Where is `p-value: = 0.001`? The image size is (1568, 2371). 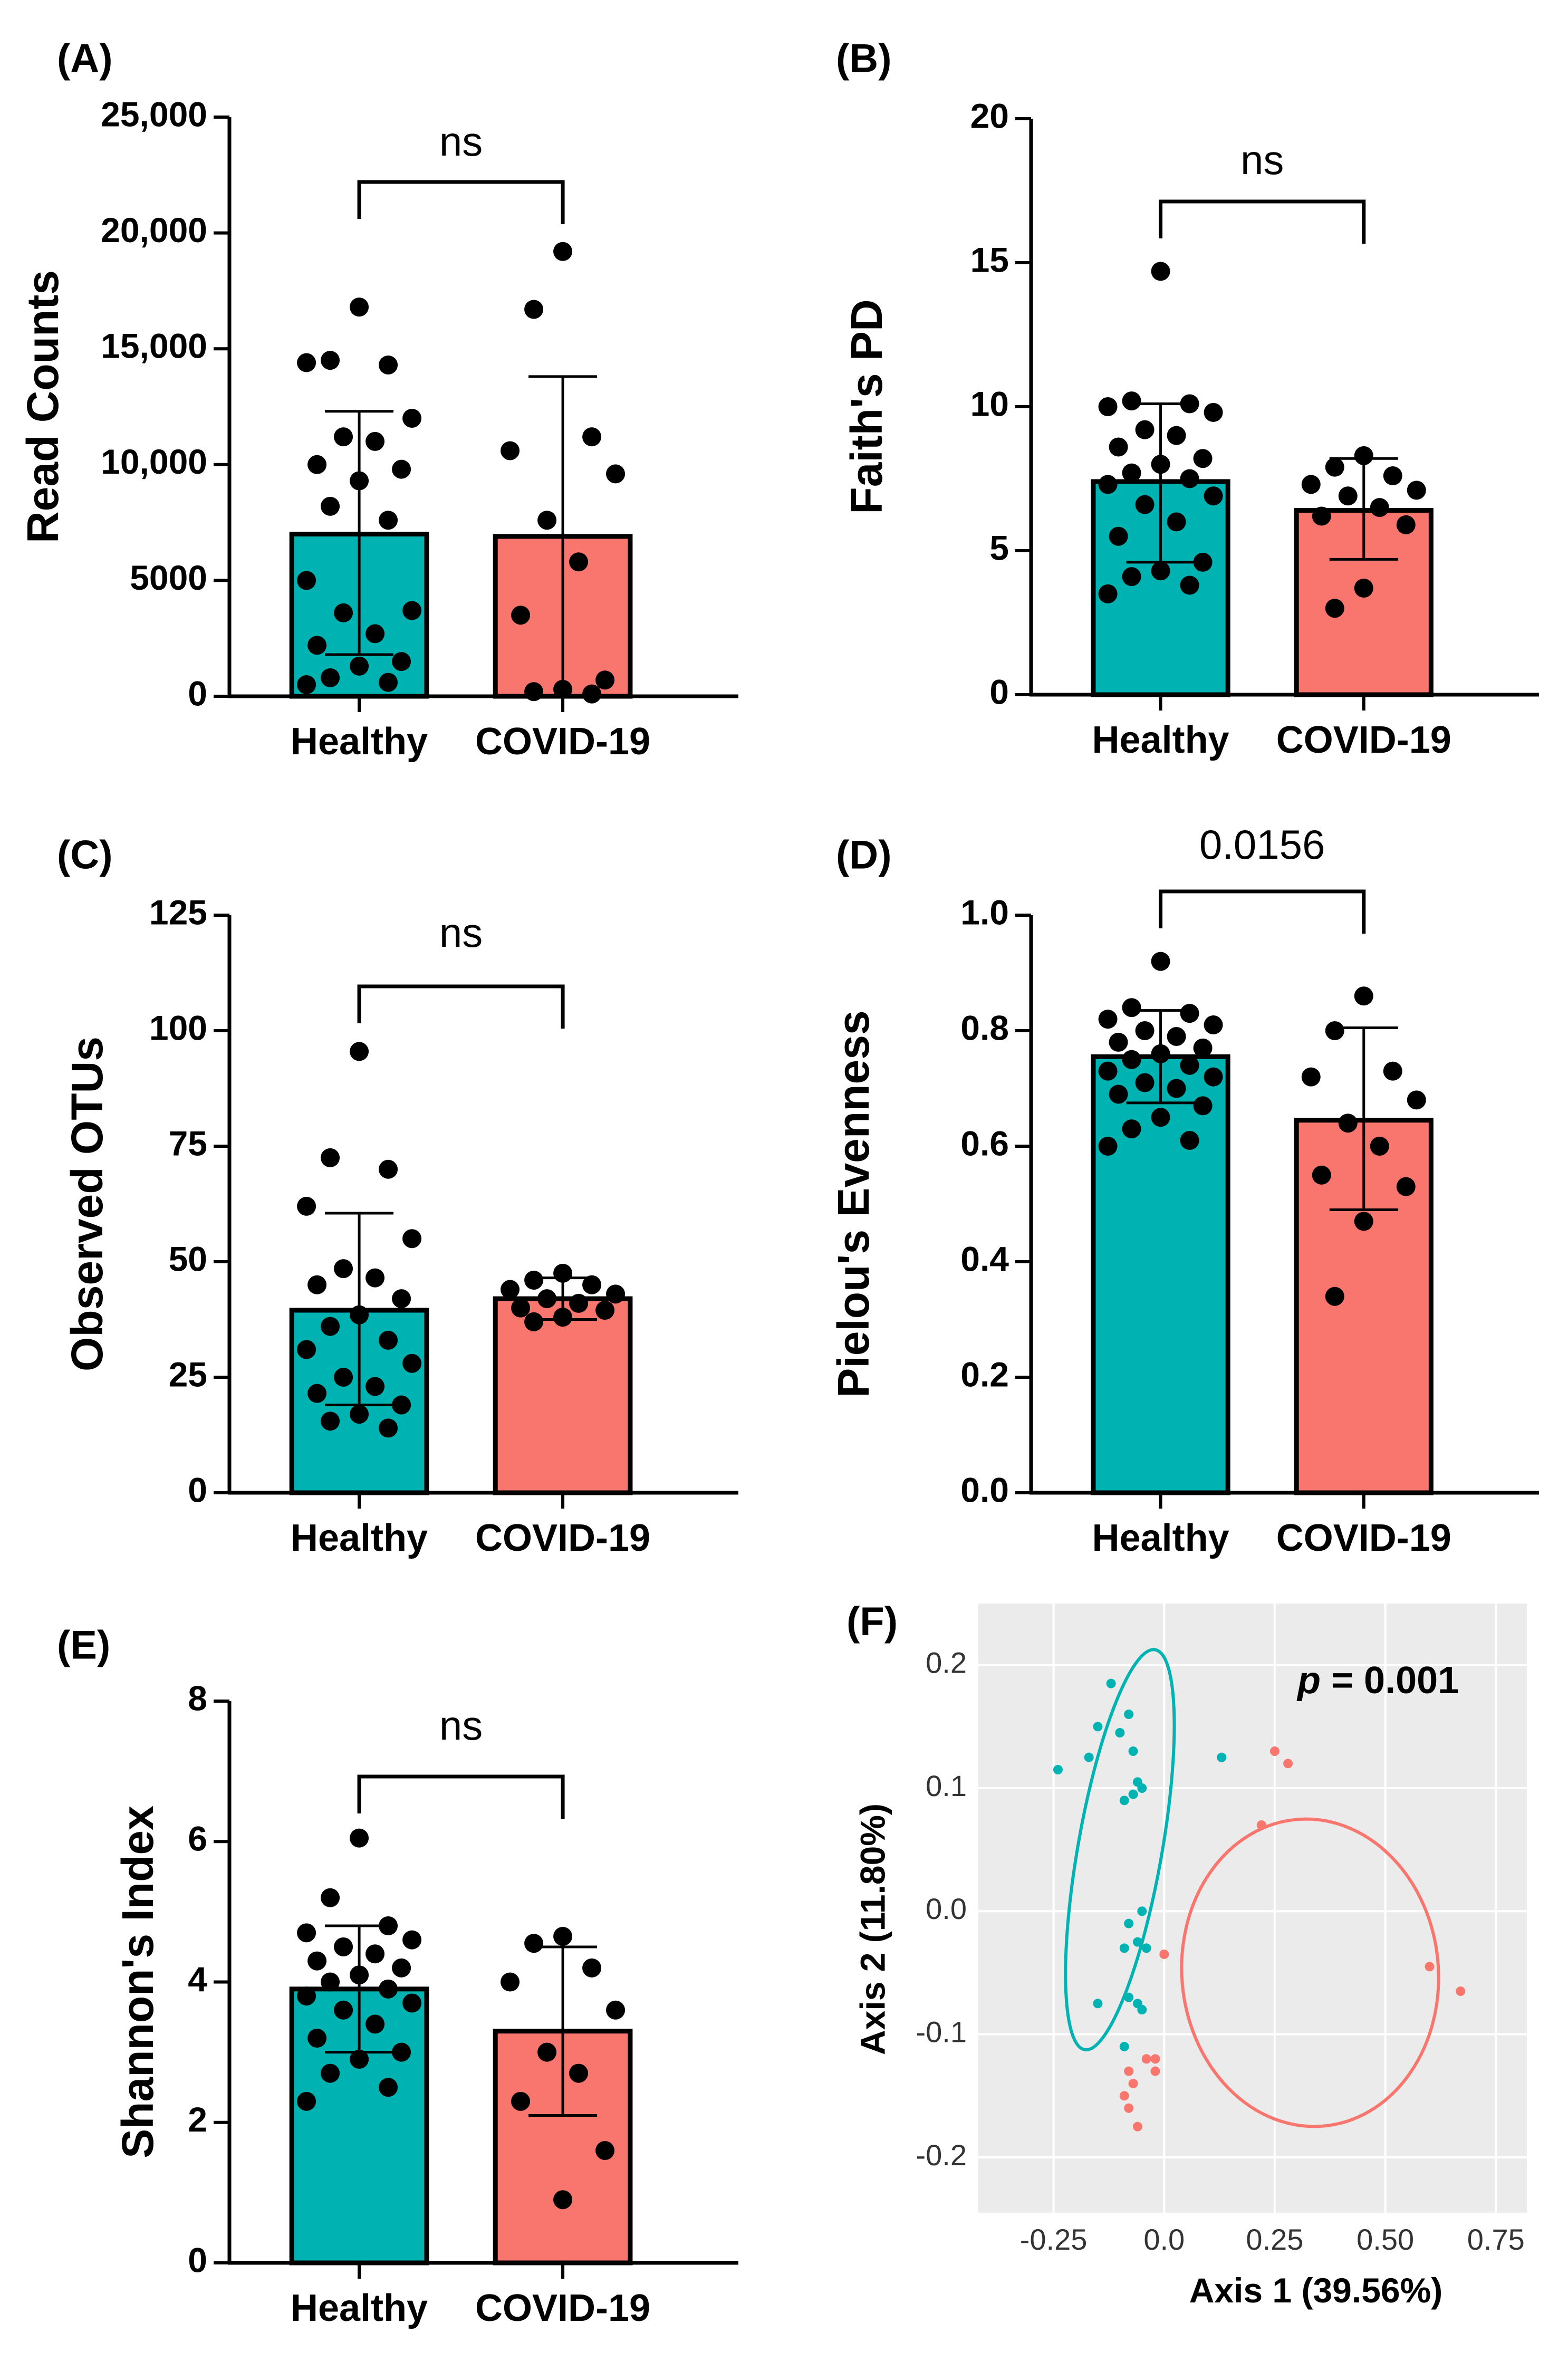
p-value: = 0.001 is located at coordinates (1390, 1680).